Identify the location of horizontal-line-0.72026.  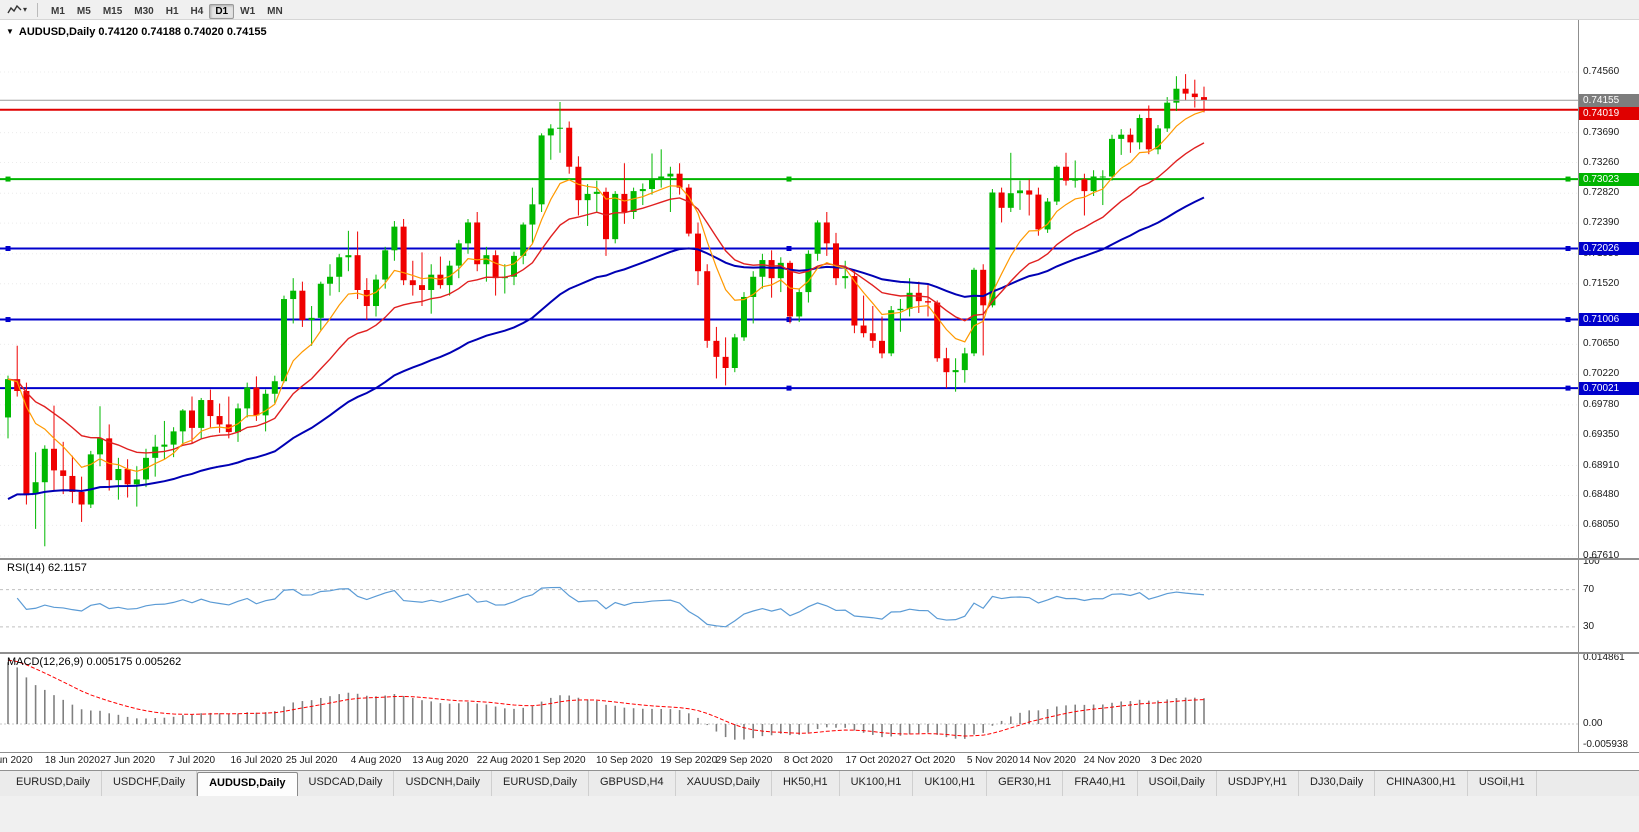
(789, 248).